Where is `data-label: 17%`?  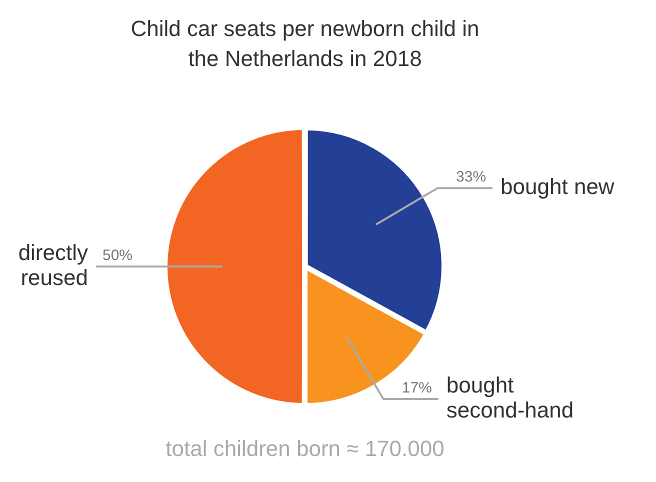
data-label: 17% is located at coordinates (417, 388).